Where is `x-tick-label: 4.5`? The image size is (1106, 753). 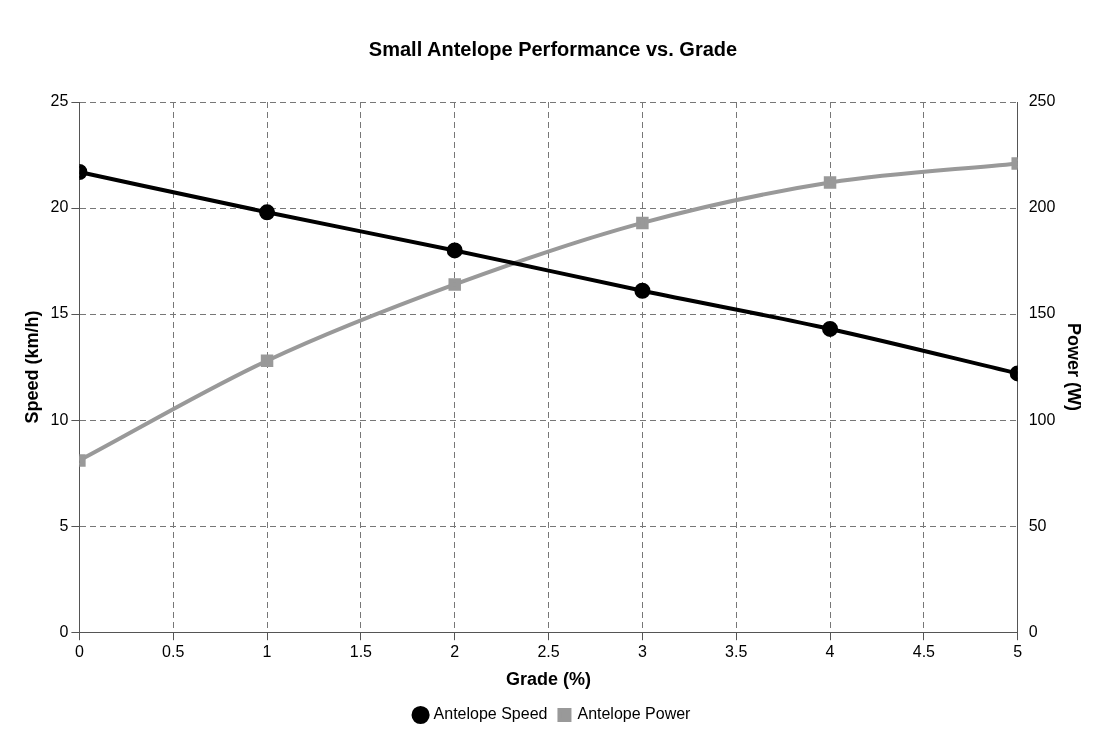 x-tick-label: 4.5 is located at coordinates (924, 652).